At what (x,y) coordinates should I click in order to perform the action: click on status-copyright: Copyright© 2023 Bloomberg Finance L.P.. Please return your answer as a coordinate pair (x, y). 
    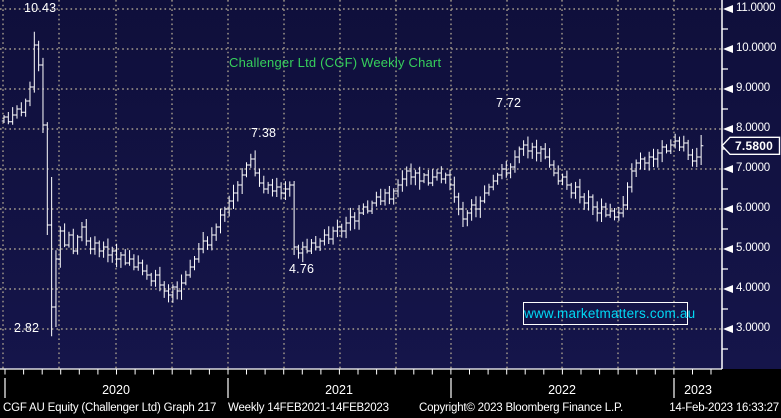
    Looking at the image, I should click on (521, 408).